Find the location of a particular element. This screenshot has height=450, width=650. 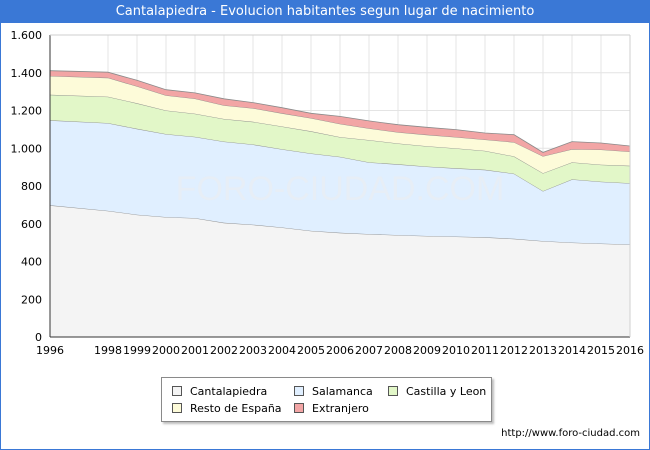

x-tick-label: 2004 is located at coordinates (282, 350).